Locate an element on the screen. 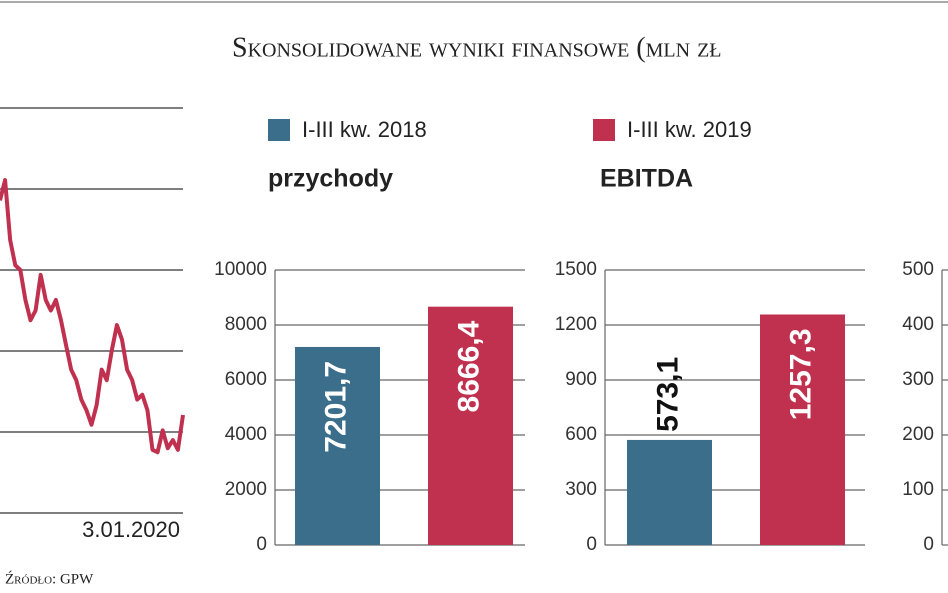 This screenshot has height=593, width=948. y-tick-label: 4000 is located at coordinates (246, 434).